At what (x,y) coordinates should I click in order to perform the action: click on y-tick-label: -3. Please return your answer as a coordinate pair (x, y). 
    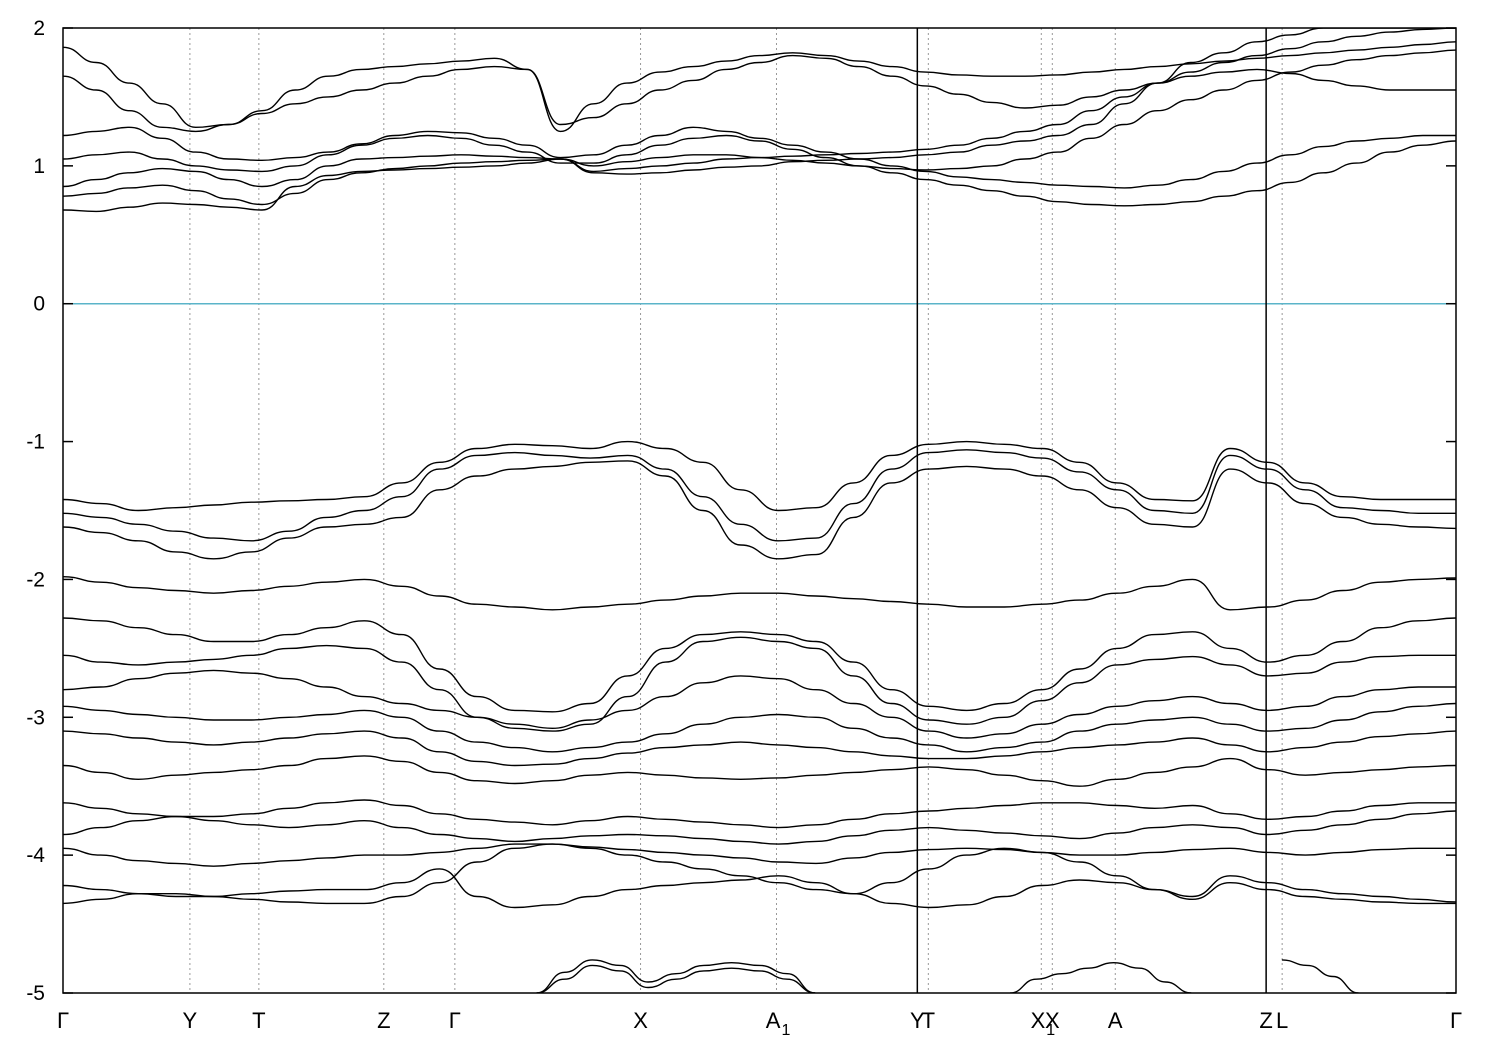
    Looking at the image, I should click on (35, 717).